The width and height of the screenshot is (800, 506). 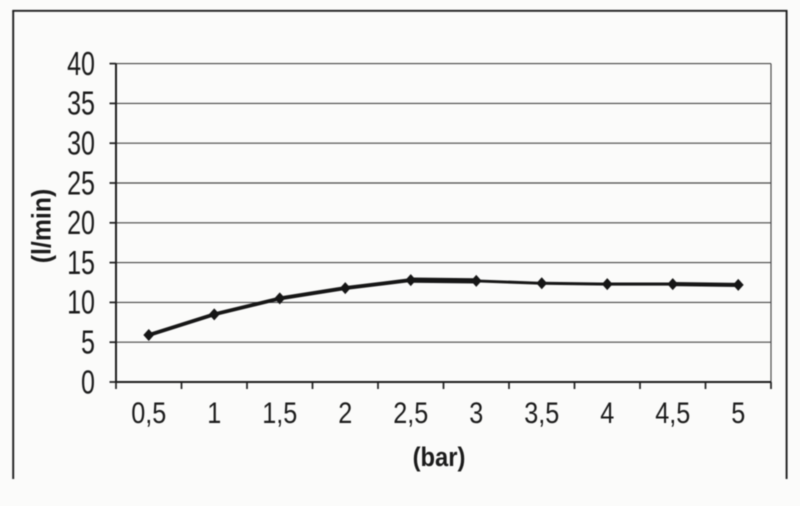 What do you see at coordinates (148, 413) in the screenshot?
I see `x-tick-label-0: 0,5` at bounding box center [148, 413].